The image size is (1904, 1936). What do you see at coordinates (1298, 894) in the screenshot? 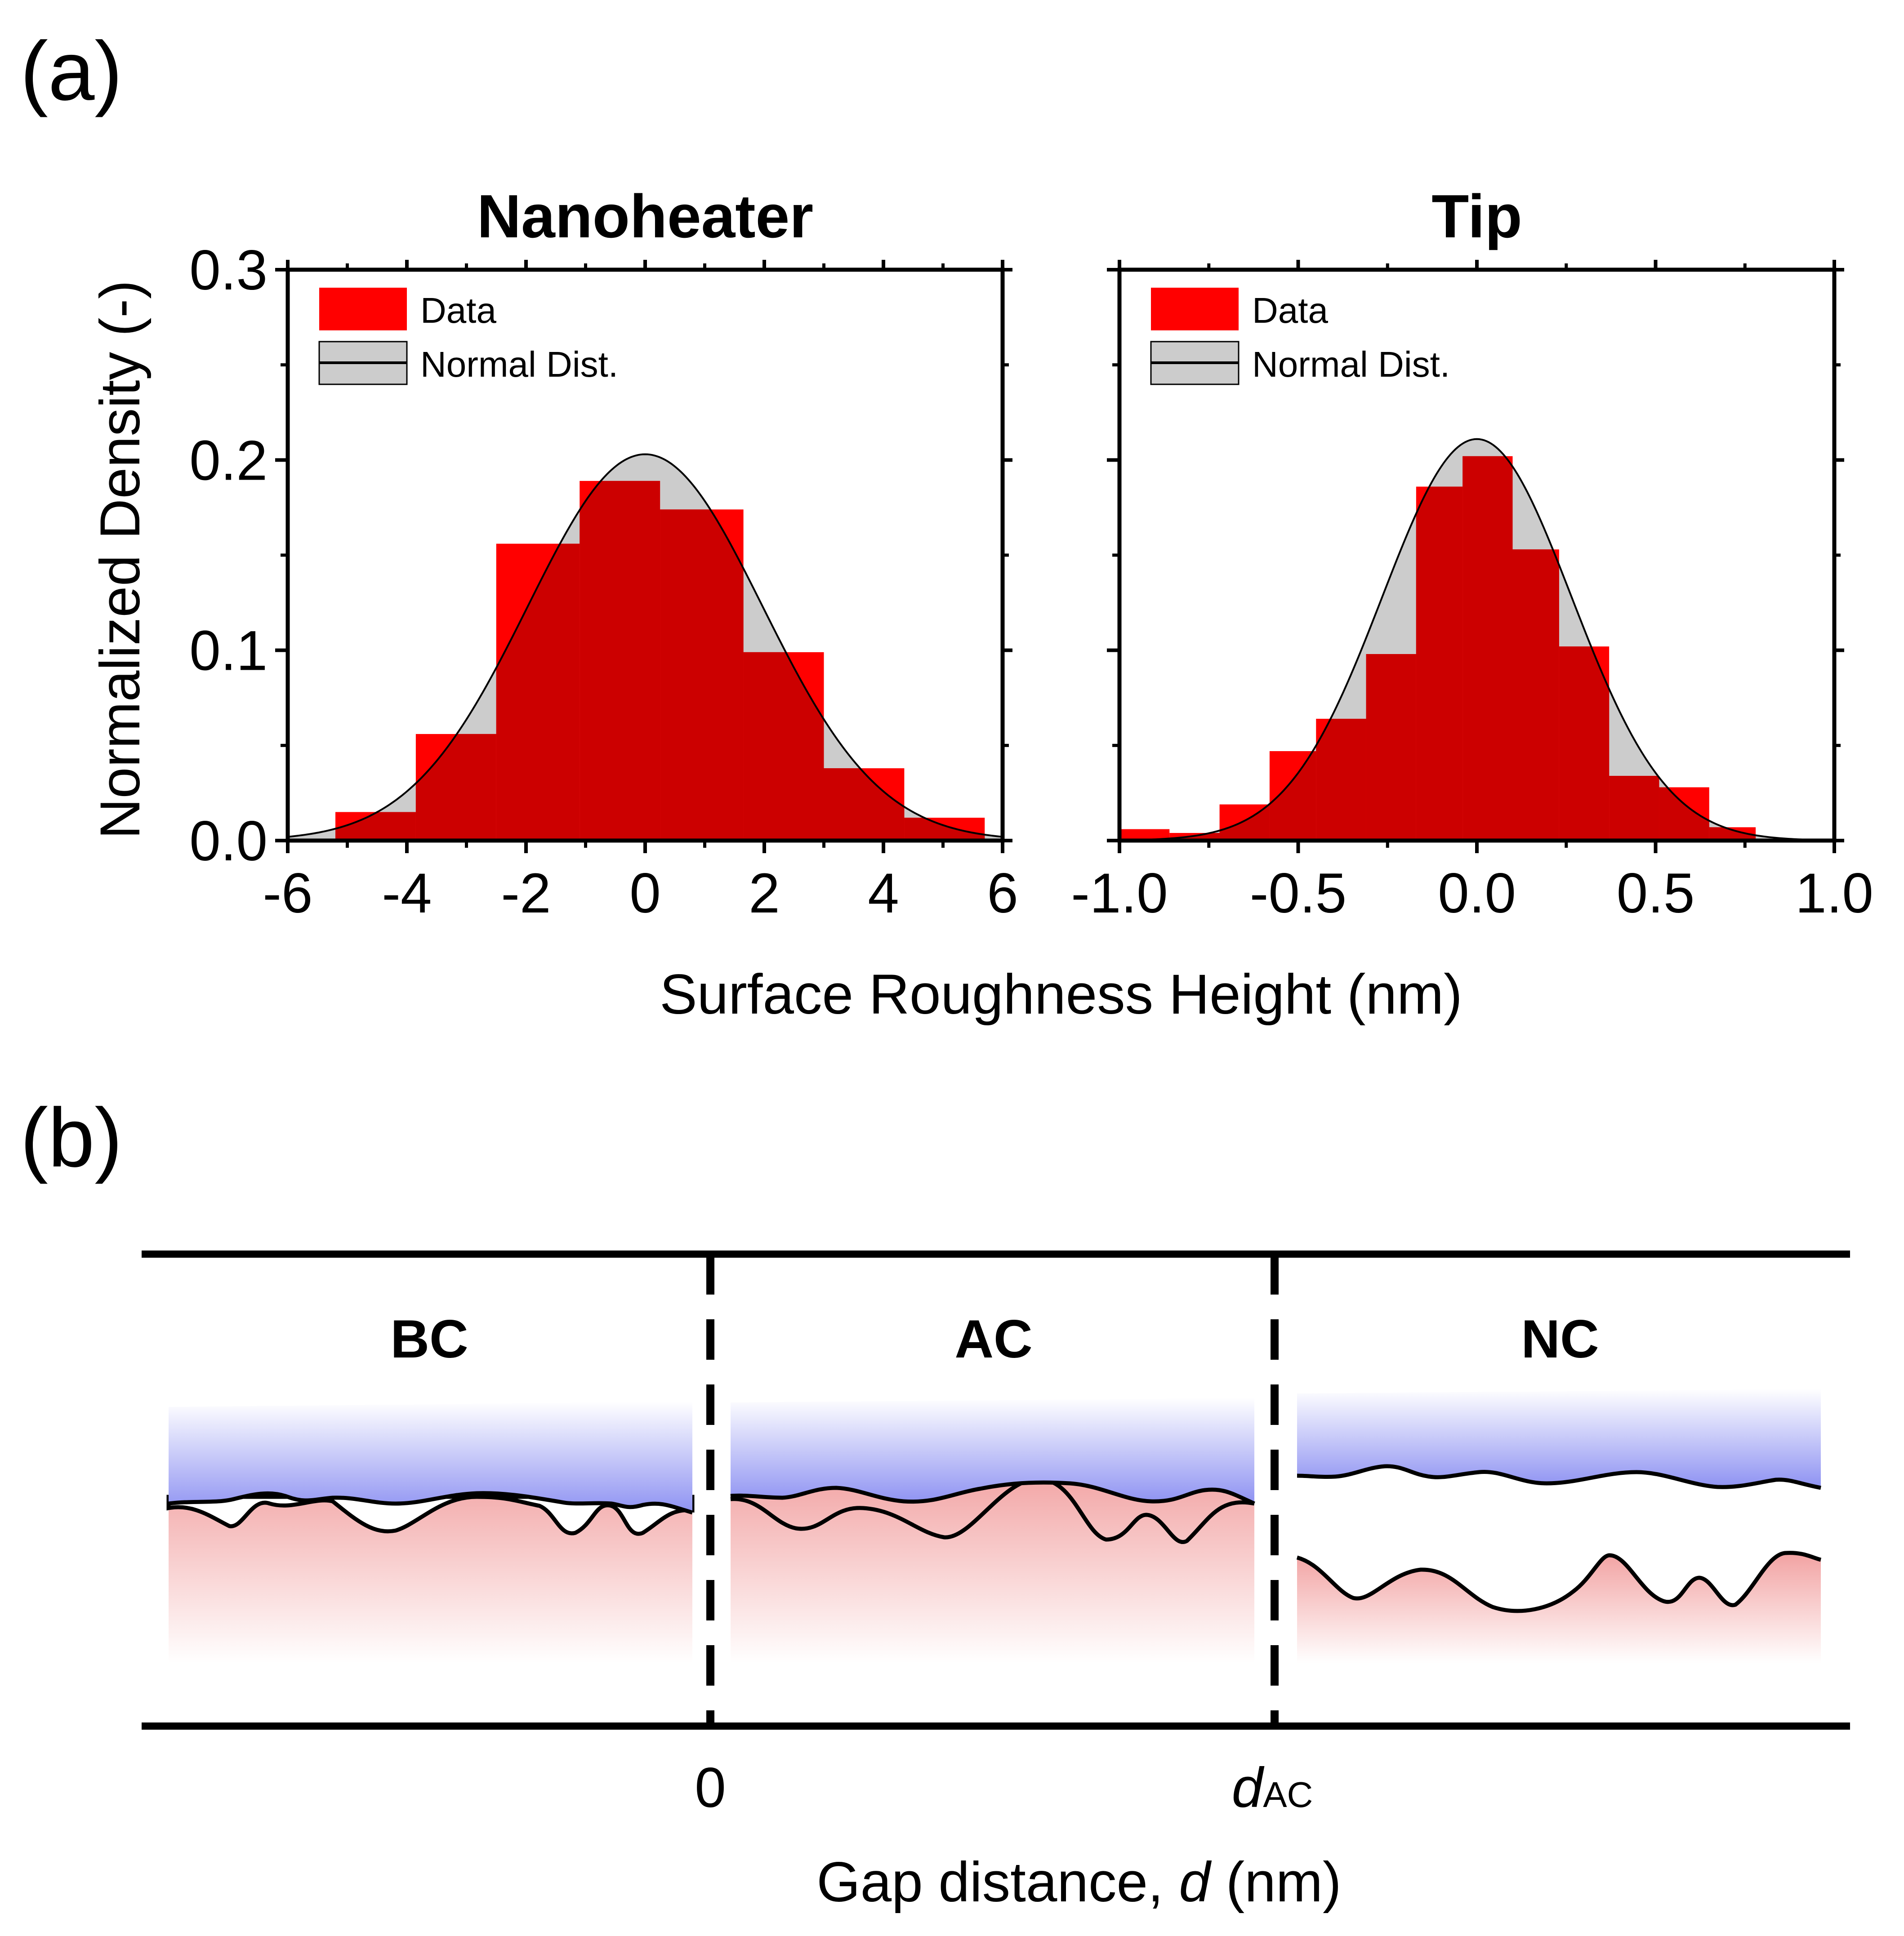
I see `tip-x-tick-label: -0.5` at bounding box center [1298, 894].